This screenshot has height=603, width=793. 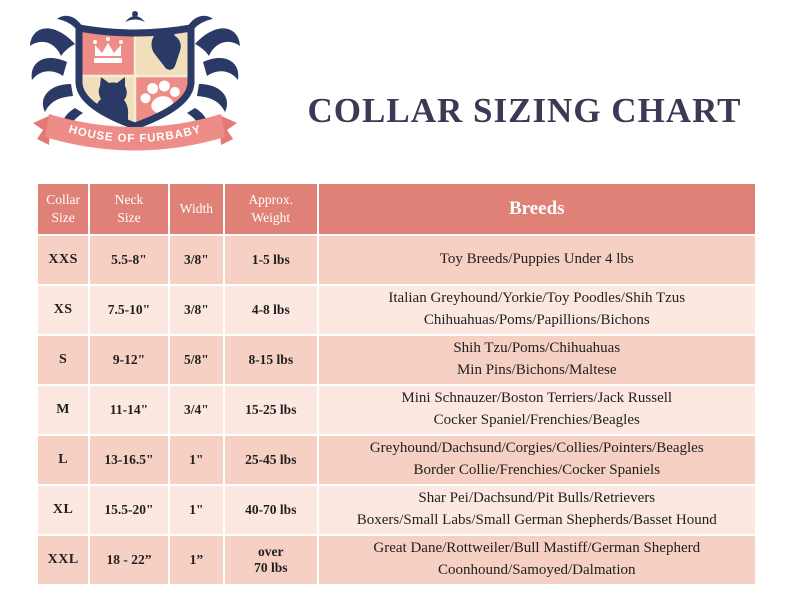 What do you see at coordinates (129, 510) in the screenshot?
I see `neck-size-cell: 15.5-20"` at bounding box center [129, 510].